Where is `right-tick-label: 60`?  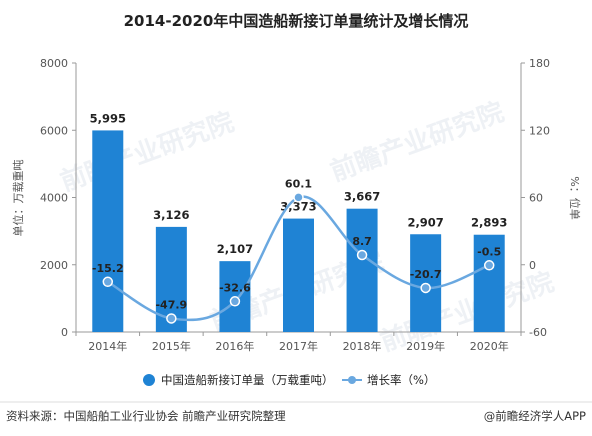
right-tick-label: 60 is located at coordinates (536, 198).